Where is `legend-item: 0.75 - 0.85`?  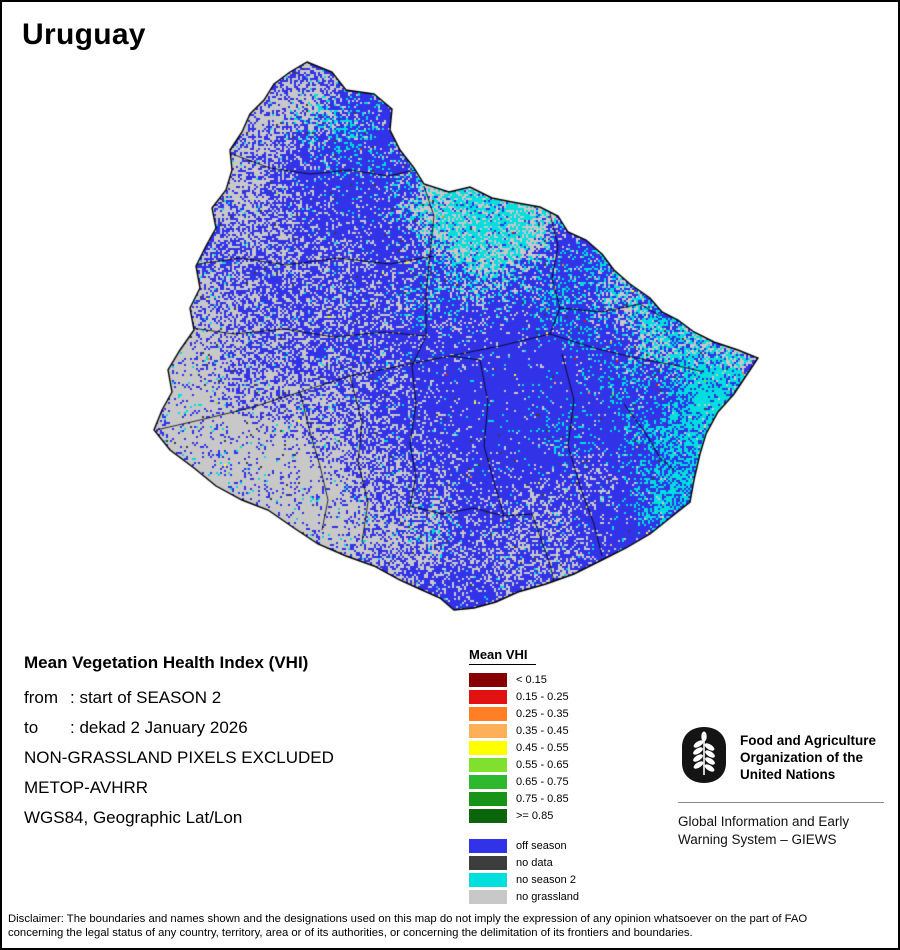
legend-item: 0.75 - 0.85 is located at coordinates (524, 799).